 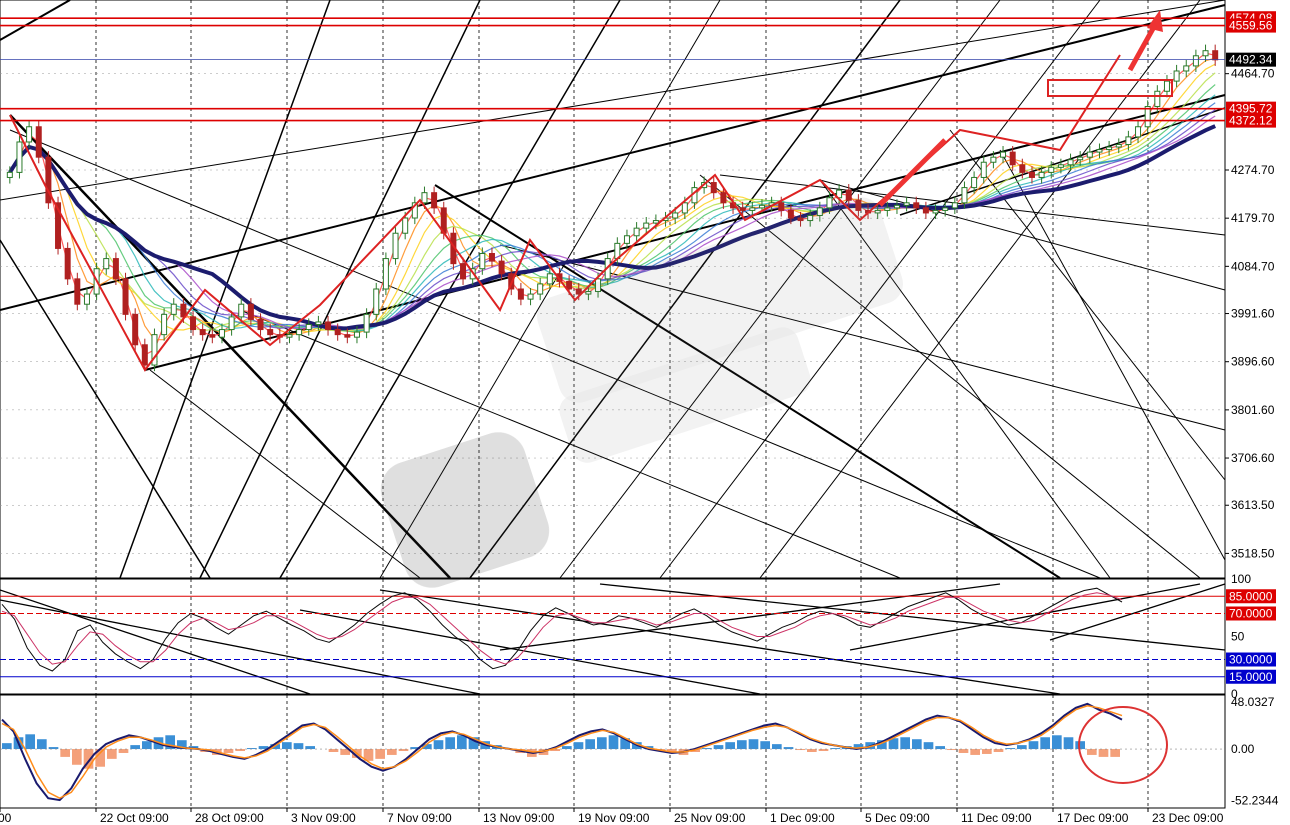 I want to click on stochastic-level-label: 85.0000, so click(x=1251, y=596).